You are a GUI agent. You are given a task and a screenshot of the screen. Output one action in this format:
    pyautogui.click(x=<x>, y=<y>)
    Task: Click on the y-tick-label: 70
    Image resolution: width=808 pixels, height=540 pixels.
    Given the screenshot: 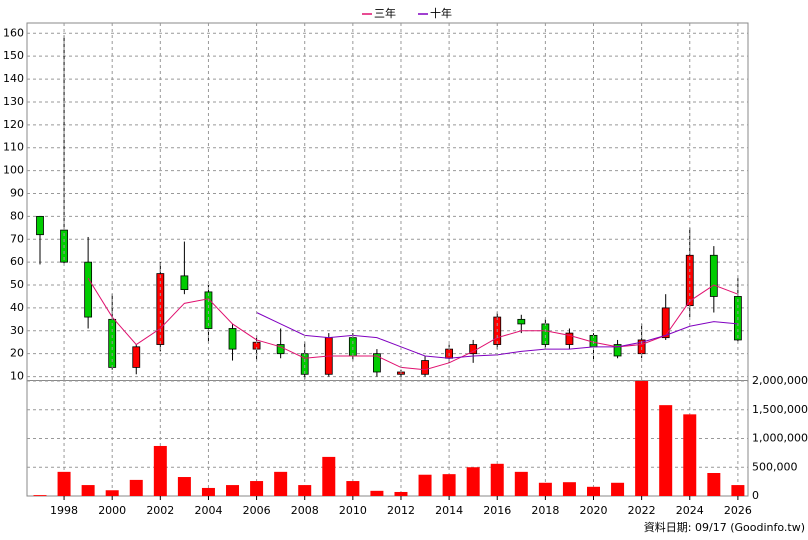 What is the action you would take?
    pyautogui.click(x=17, y=238)
    